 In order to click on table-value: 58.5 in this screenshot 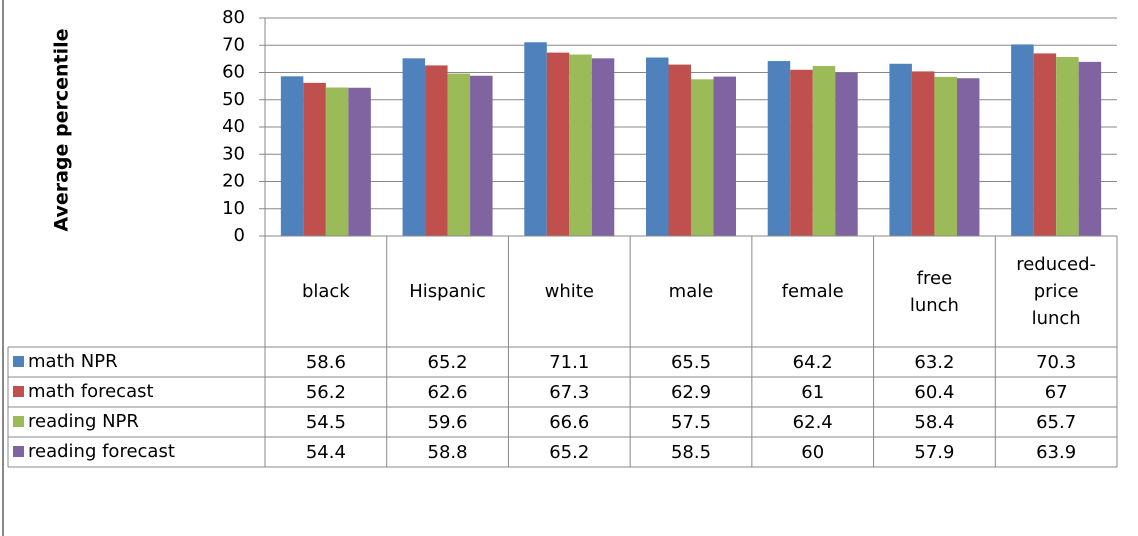, I will do `click(691, 452)`.